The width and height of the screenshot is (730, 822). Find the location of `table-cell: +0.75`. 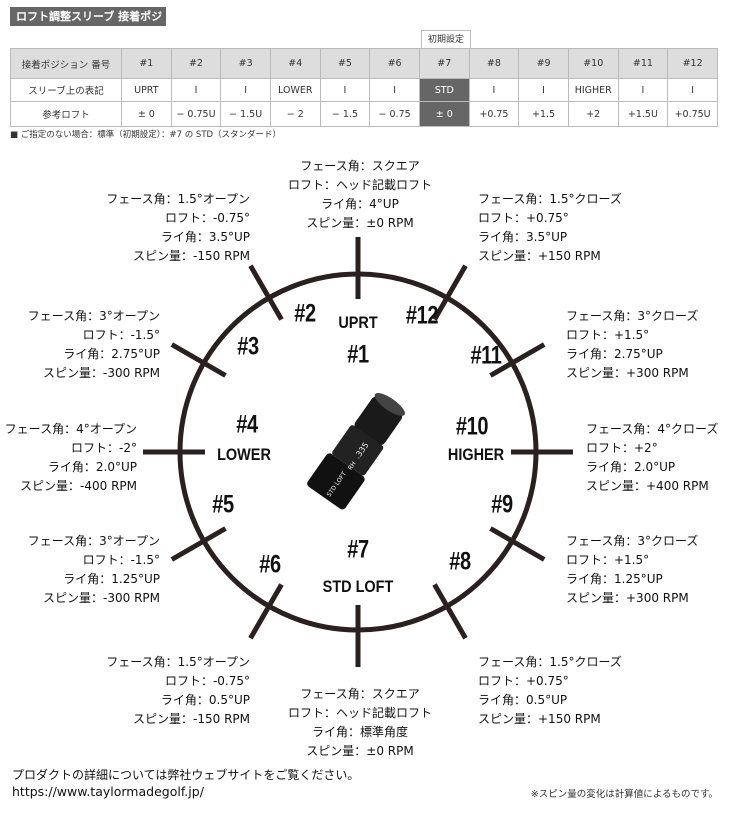

table-cell: +0.75 is located at coordinates (494, 114).